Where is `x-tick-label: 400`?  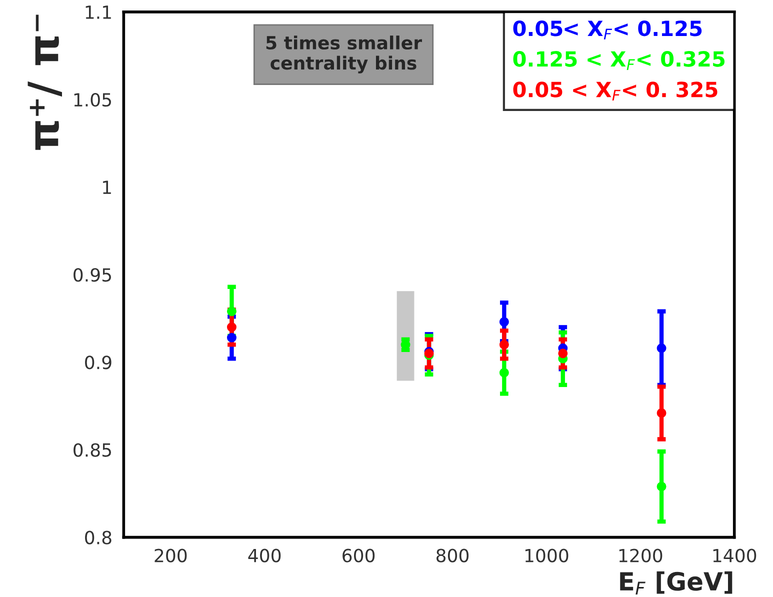 x-tick-label: 400 is located at coordinates (264, 555).